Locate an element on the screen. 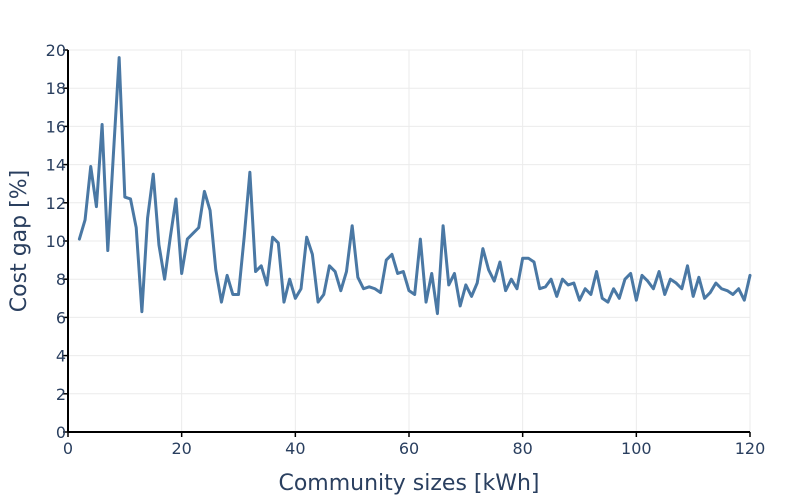 This screenshot has width=800, height=500. y-tick-label: 2 is located at coordinates (61, 394).